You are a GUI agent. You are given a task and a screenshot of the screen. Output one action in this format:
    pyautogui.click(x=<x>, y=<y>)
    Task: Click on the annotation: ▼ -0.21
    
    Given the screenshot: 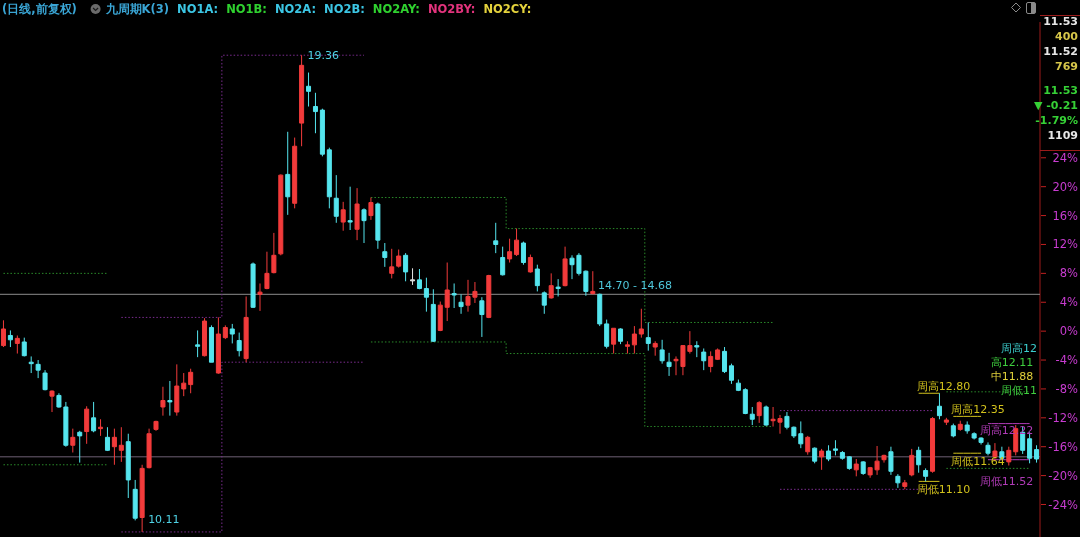 What is the action you would take?
    pyautogui.click(x=1056, y=105)
    